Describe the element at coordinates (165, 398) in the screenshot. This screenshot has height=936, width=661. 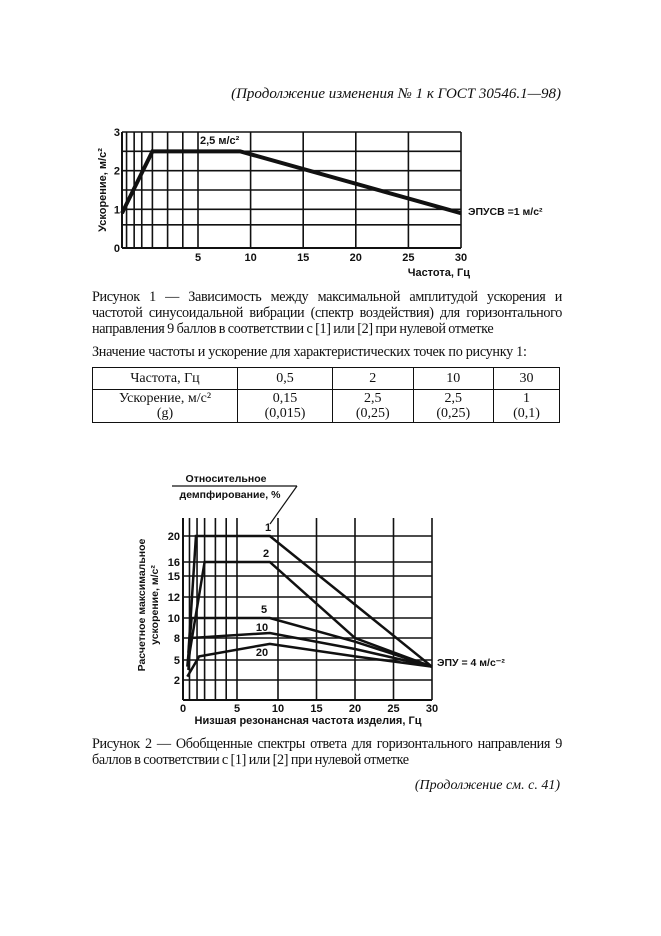
I see `cell-line: Ускорение, м/с²` at that location.